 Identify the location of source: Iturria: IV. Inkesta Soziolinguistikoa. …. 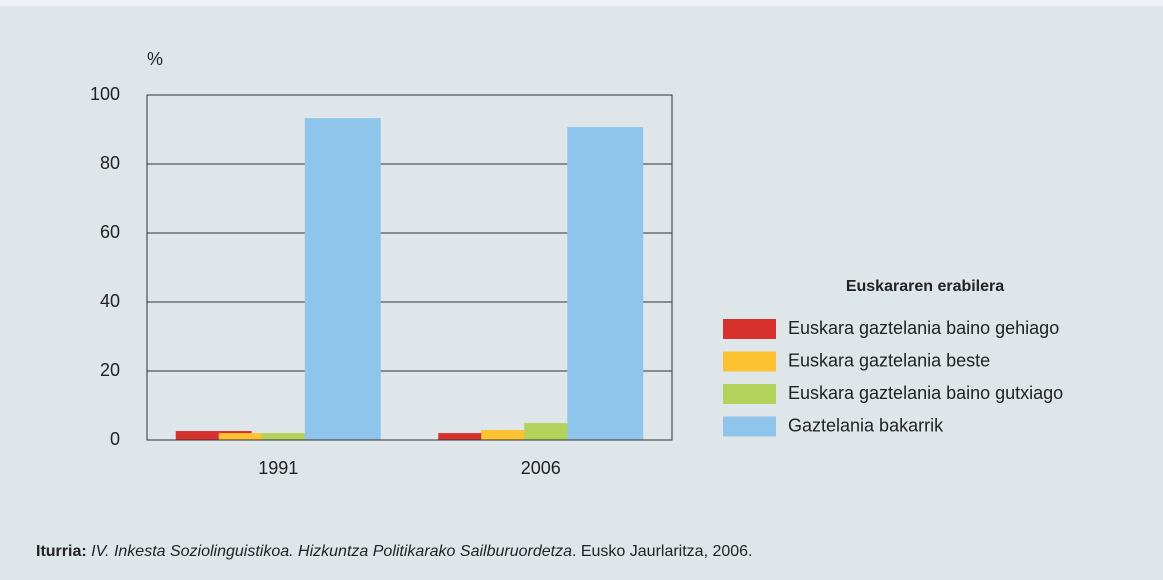
(394, 552).